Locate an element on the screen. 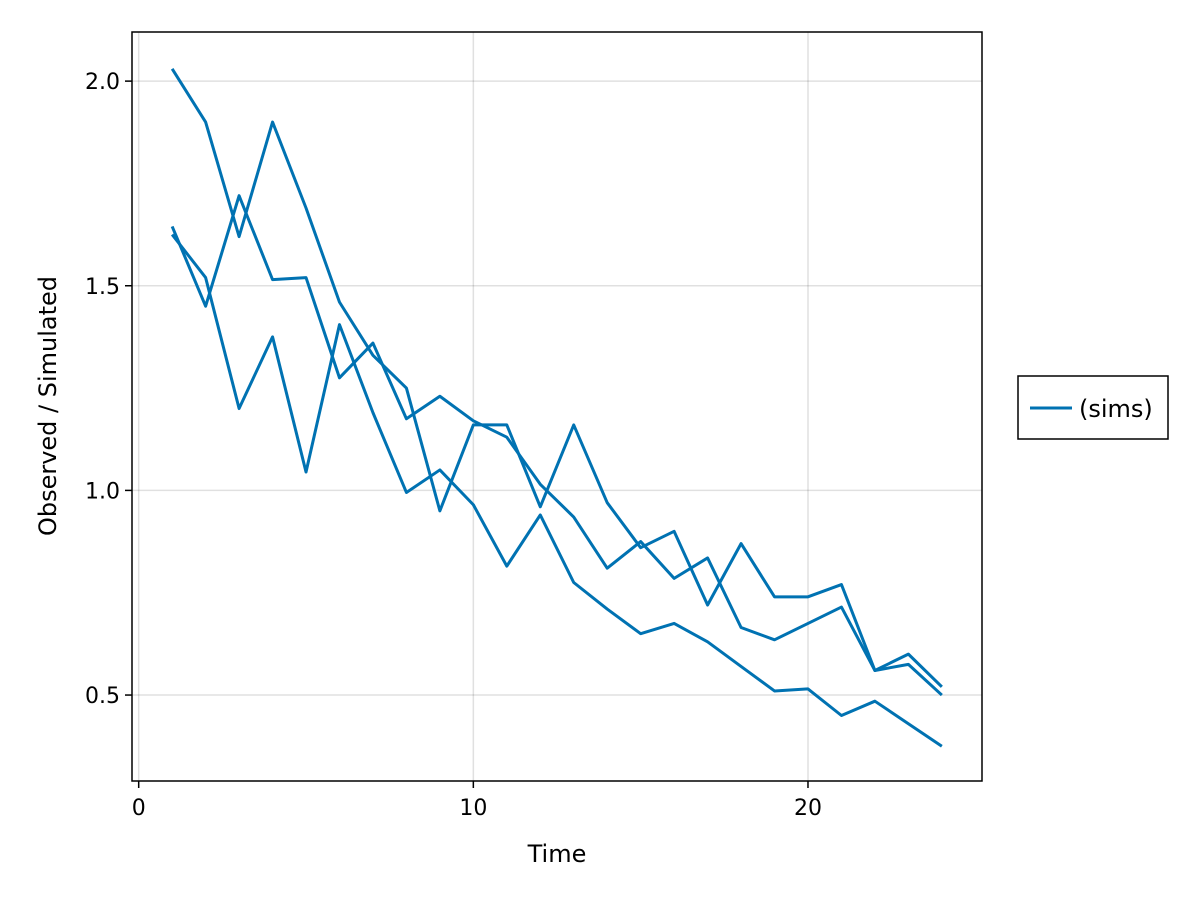 Image resolution: width=1200 pixels, height=900 pixels. x-tick-label: 10 is located at coordinates (473, 808).